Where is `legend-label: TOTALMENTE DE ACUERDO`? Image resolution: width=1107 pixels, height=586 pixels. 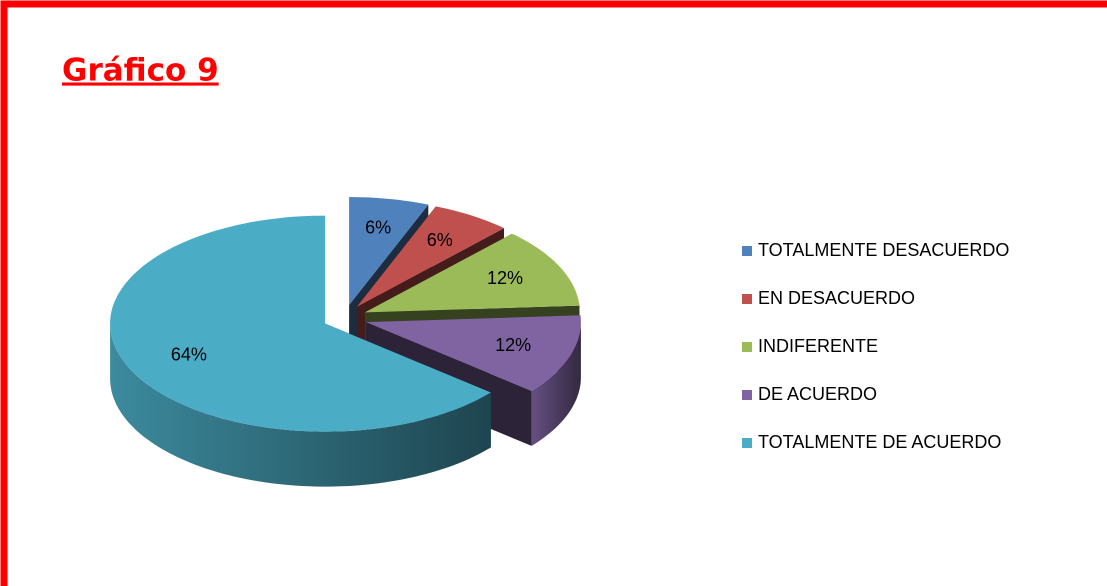 legend-label: TOTALMENTE DE ACUERDO is located at coordinates (879, 442).